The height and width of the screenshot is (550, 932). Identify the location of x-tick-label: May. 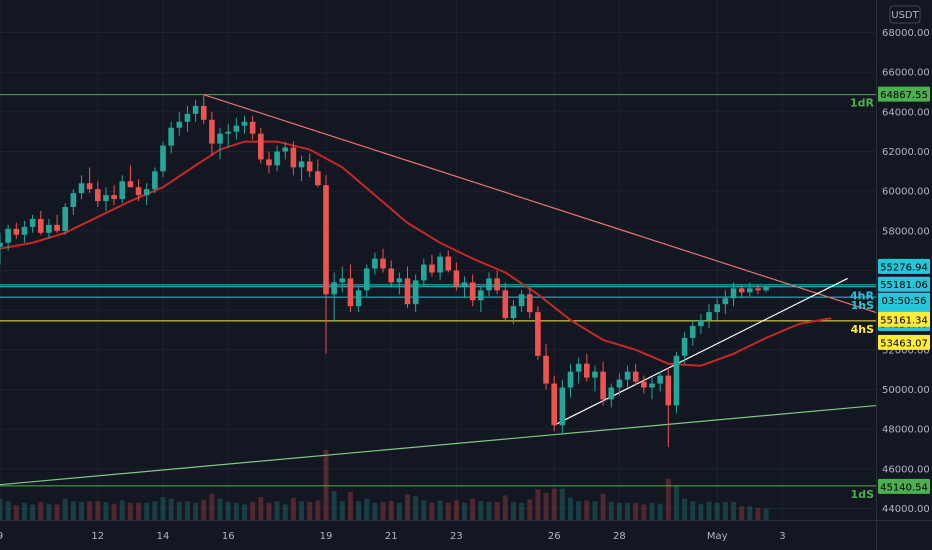
(717, 536).